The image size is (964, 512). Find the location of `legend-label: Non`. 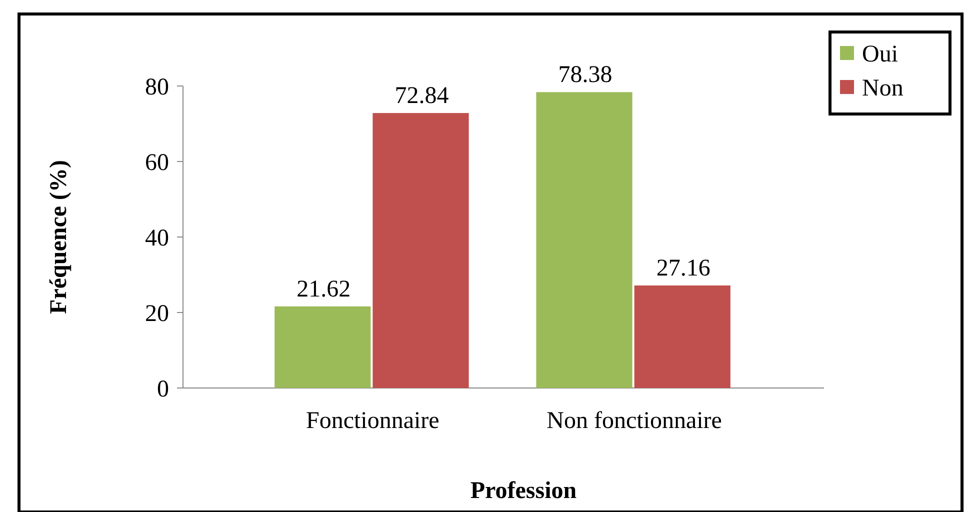

legend-label: Non is located at coordinates (883, 88).